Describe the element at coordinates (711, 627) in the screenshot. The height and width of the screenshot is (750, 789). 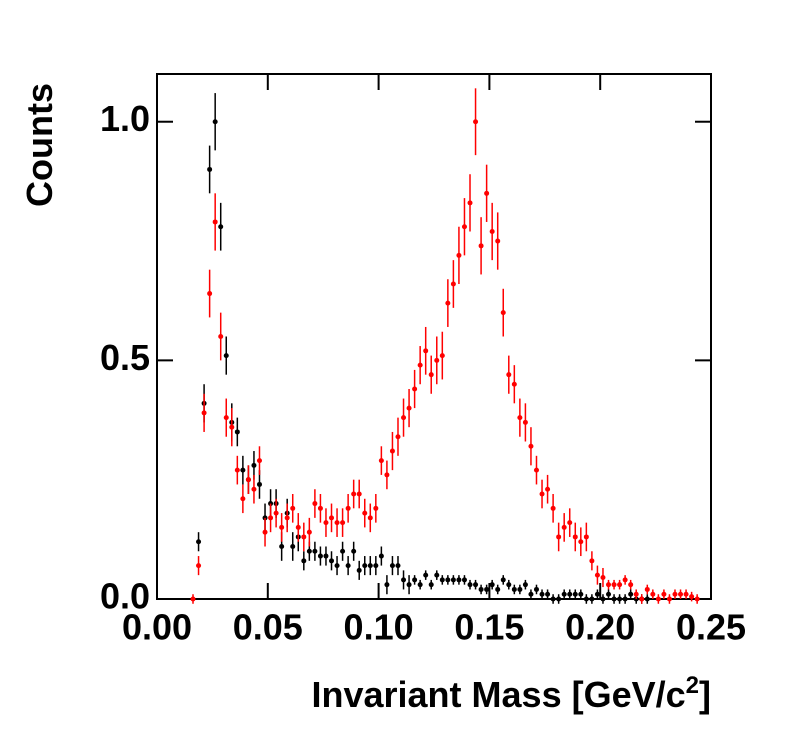
I see `x-tick-label: 0.25` at that location.